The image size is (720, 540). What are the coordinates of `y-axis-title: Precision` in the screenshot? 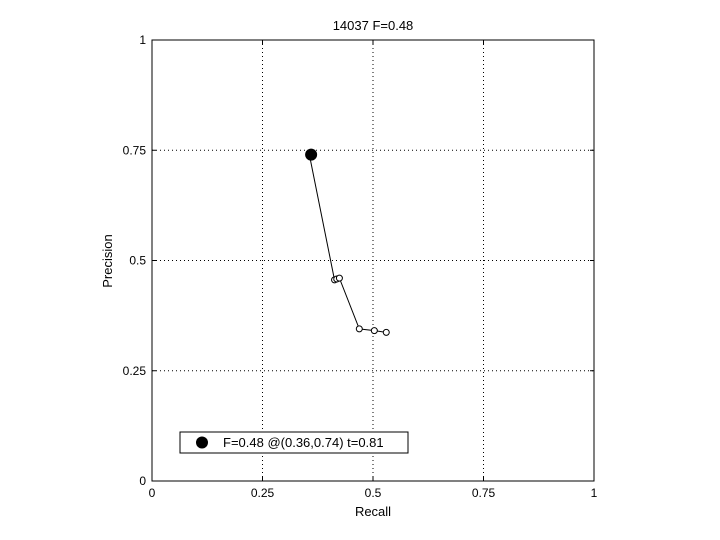 It's located at (107, 260).